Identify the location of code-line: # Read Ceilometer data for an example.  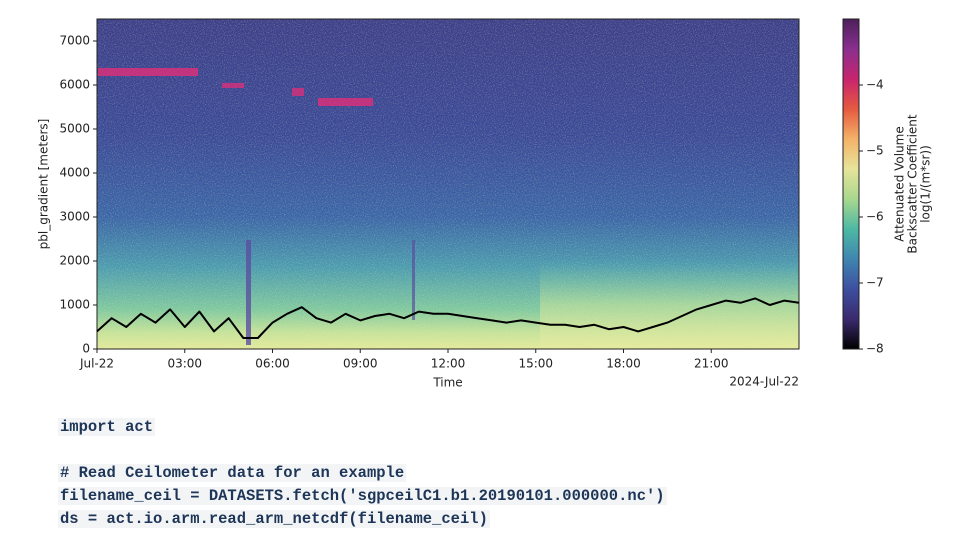
(362, 473).